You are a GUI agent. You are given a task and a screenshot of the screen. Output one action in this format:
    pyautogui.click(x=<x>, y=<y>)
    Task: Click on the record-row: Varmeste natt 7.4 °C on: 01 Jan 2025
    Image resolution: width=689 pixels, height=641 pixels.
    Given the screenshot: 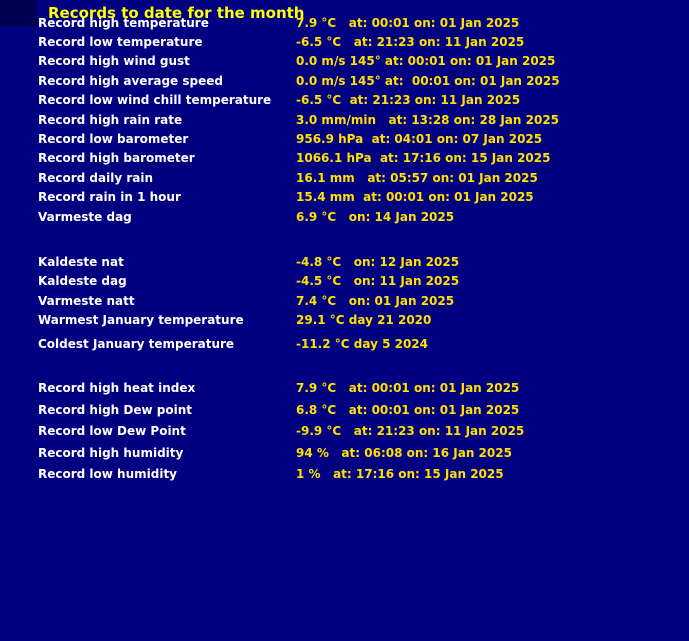 What is the action you would take?
    pyautogui.click(x=344, y=300)
    